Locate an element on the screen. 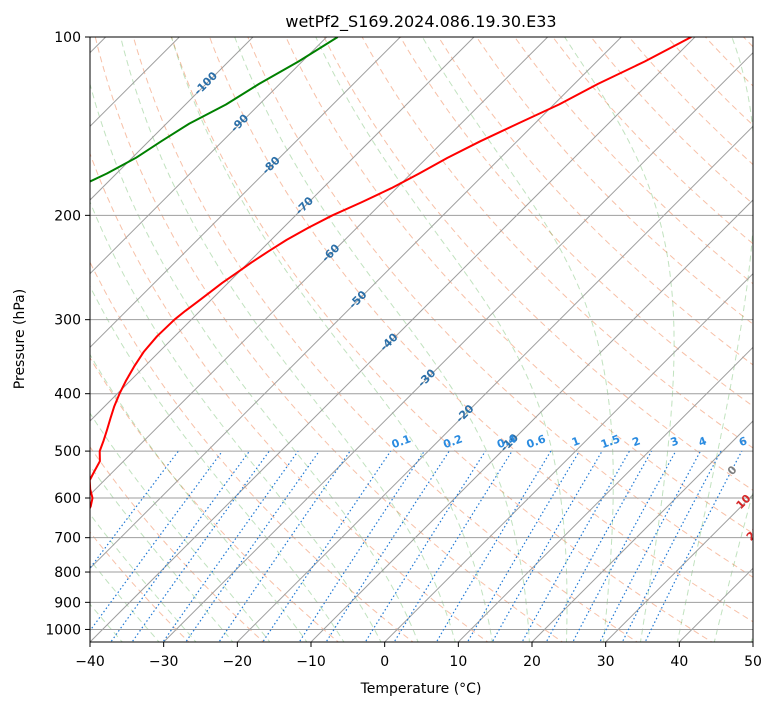 The image size is (775, 708). mixing-ratio-label: 0.2 is located at coordinates (452, 441).